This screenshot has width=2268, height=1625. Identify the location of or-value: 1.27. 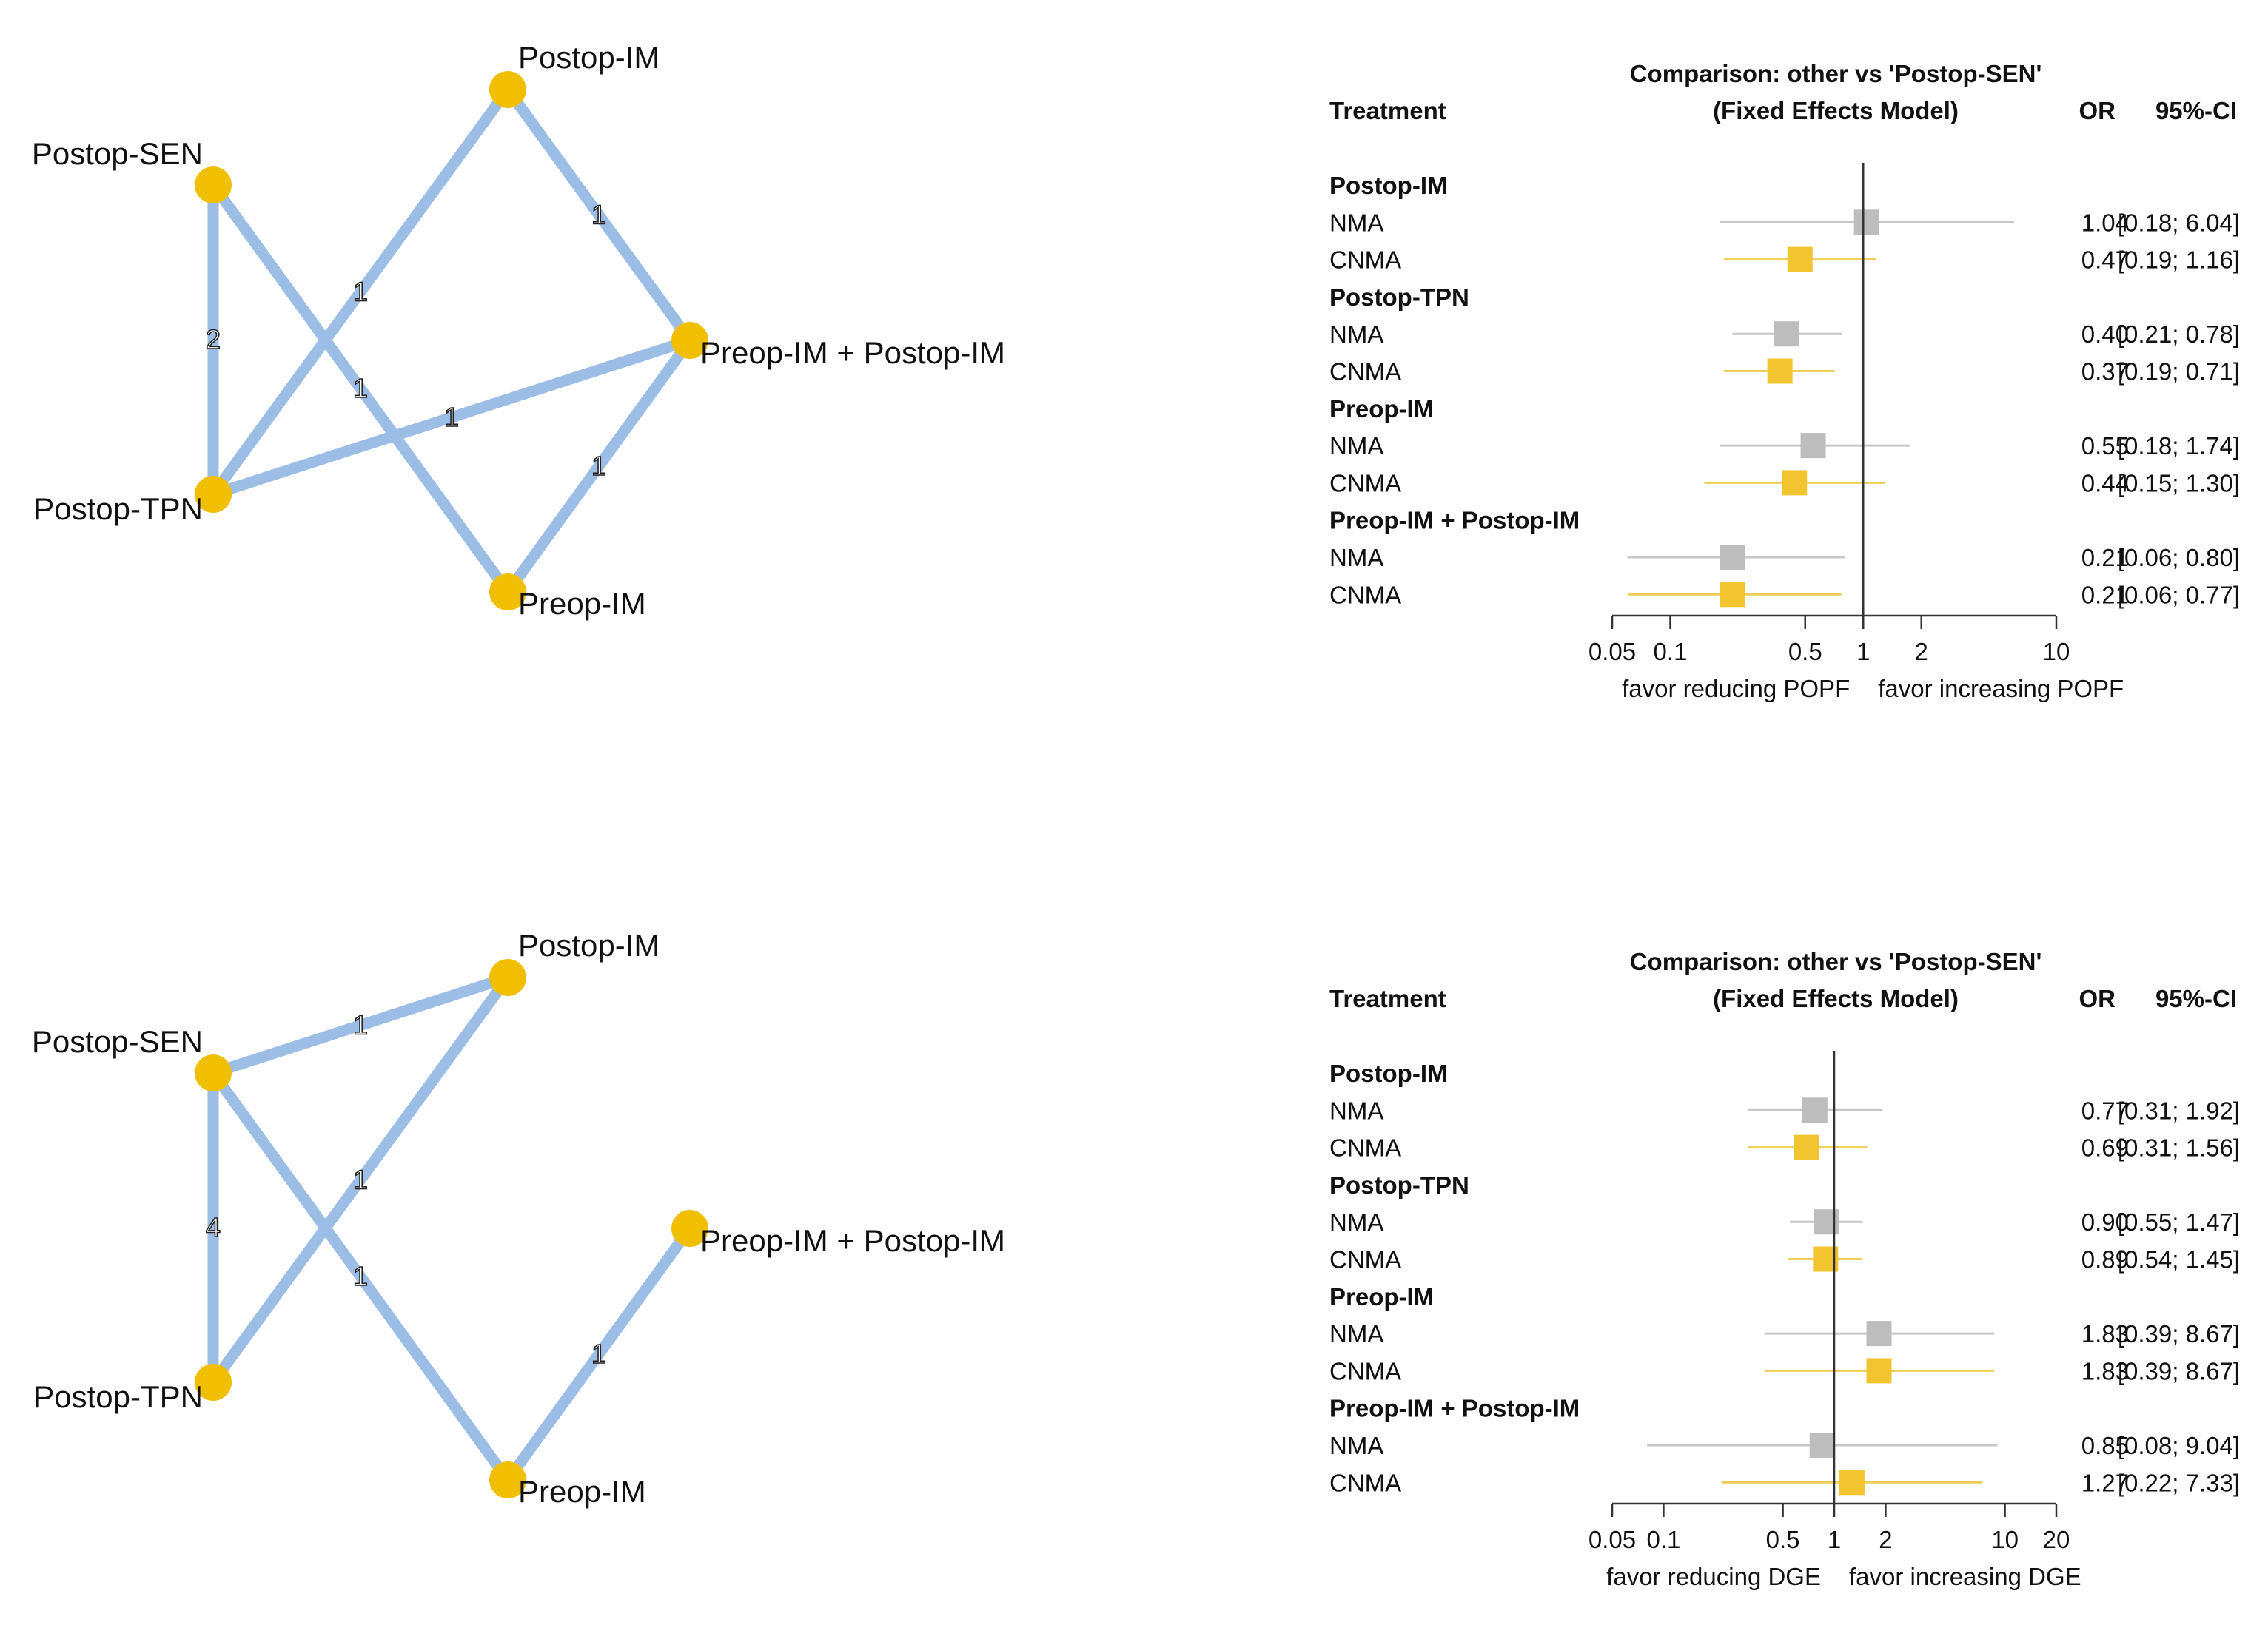
(2105, 1482).